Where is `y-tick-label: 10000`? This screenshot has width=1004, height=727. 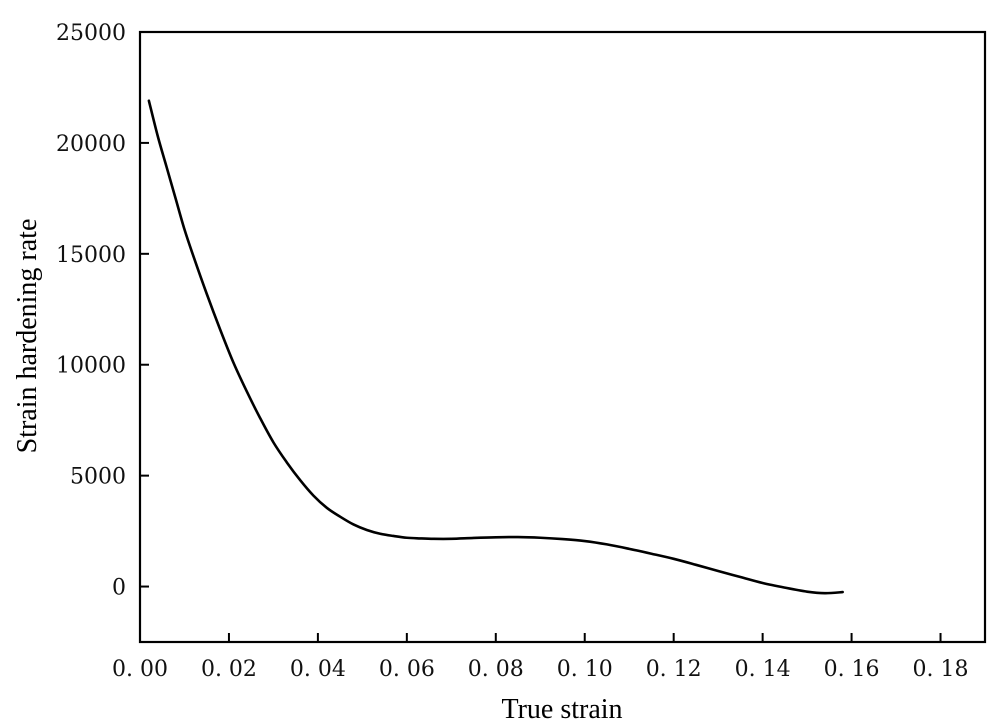 y-tick-label: 10000 is located at coordinates (91, 366).